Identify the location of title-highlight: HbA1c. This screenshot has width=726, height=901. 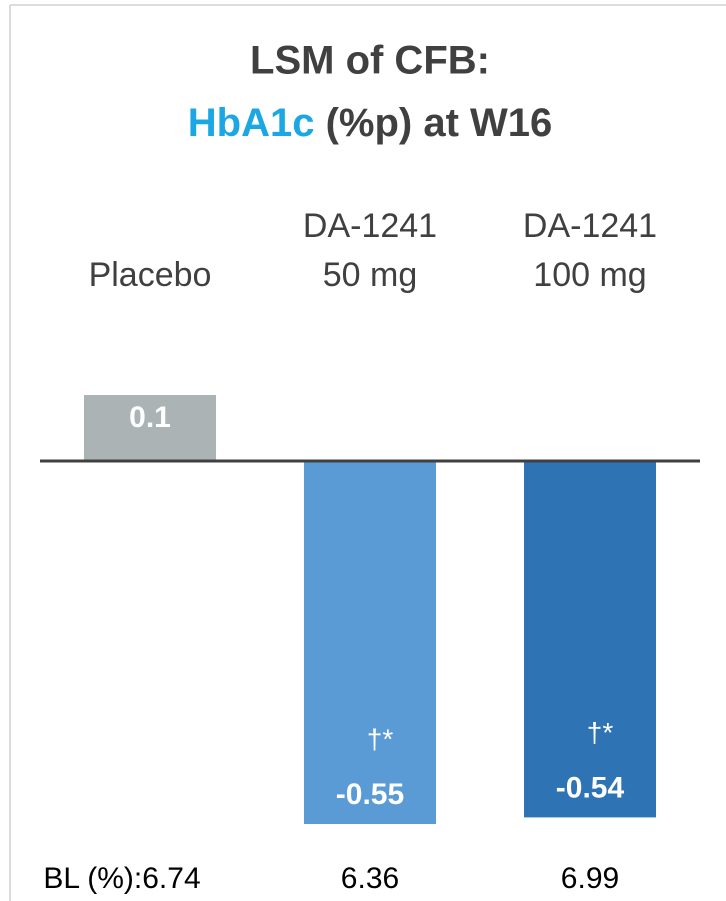
(251, 123).